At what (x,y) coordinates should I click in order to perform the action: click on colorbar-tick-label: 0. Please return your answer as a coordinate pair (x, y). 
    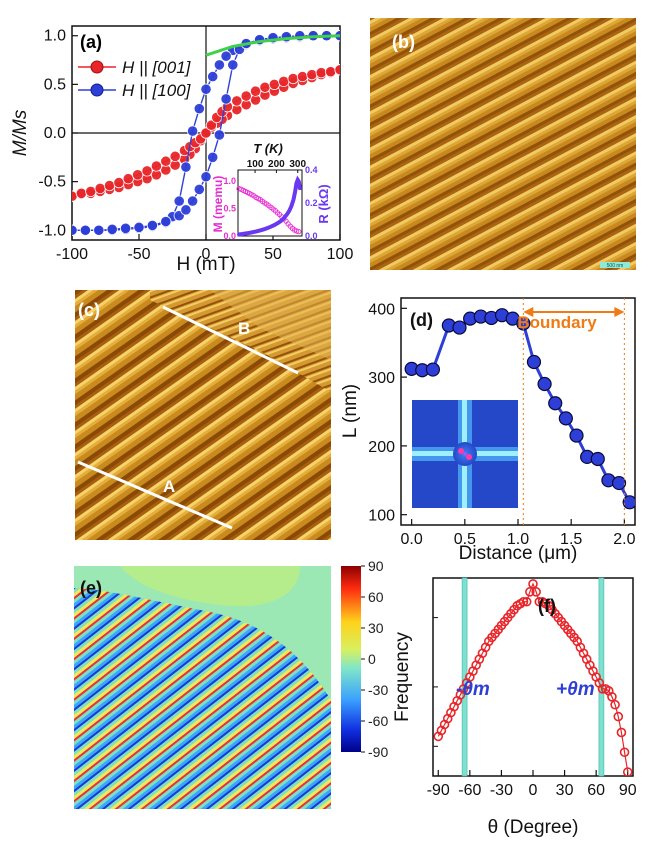
    Looking at the image, I should click on (372, 659).